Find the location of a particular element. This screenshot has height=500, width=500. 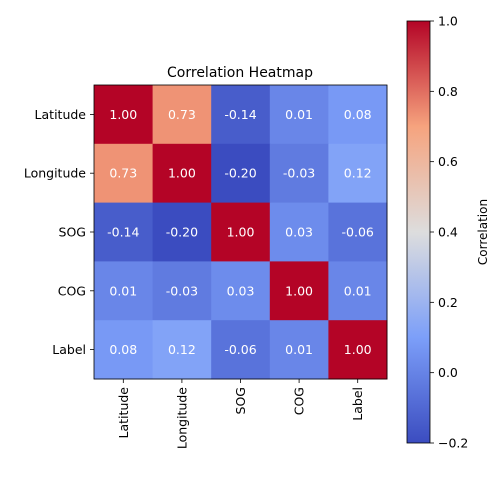

colorbar-tick-label: 0.2 is located at coordinates (448, 302).